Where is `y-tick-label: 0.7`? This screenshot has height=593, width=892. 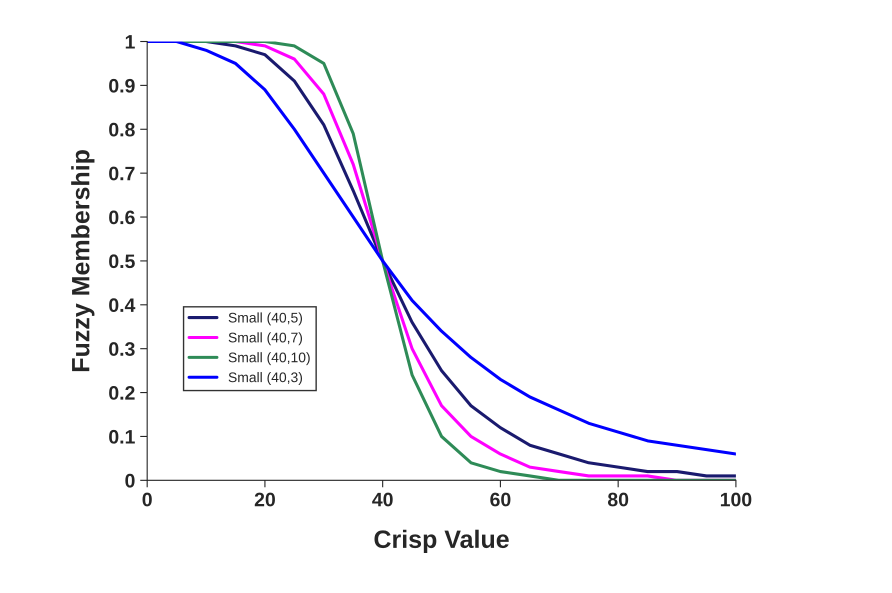 y-tick-label: 0.7 is located at coordinates (122, 173).